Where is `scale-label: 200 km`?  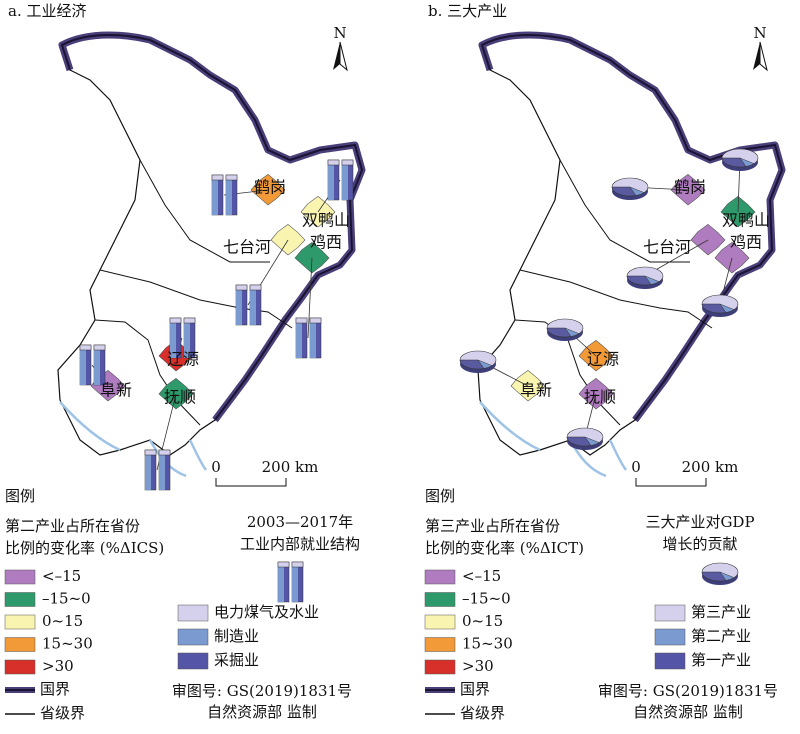 scale-label: 200 km is located at coordinates (290, 467).